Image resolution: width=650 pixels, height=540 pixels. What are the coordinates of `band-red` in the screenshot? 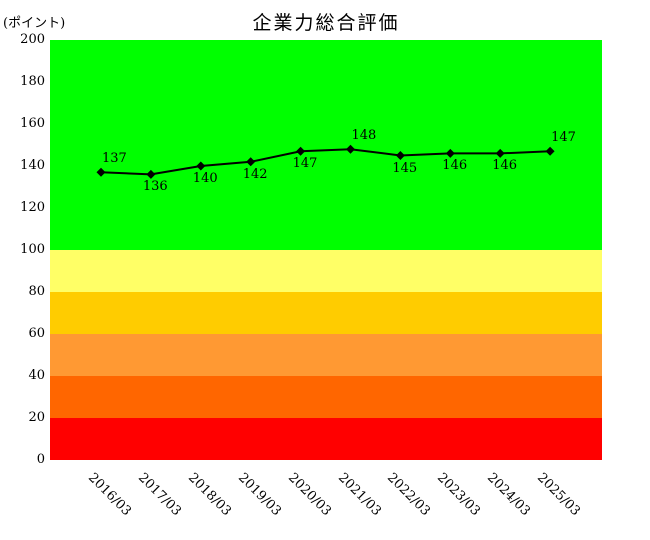 It's located at (326, 439).